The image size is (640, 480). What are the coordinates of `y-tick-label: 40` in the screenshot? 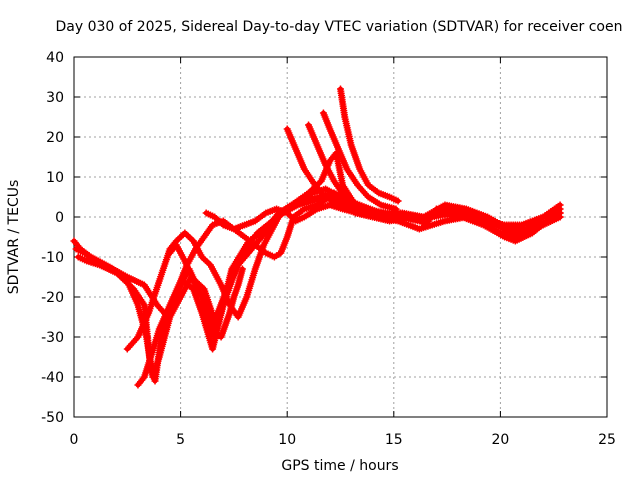 It's located at (55, 58).